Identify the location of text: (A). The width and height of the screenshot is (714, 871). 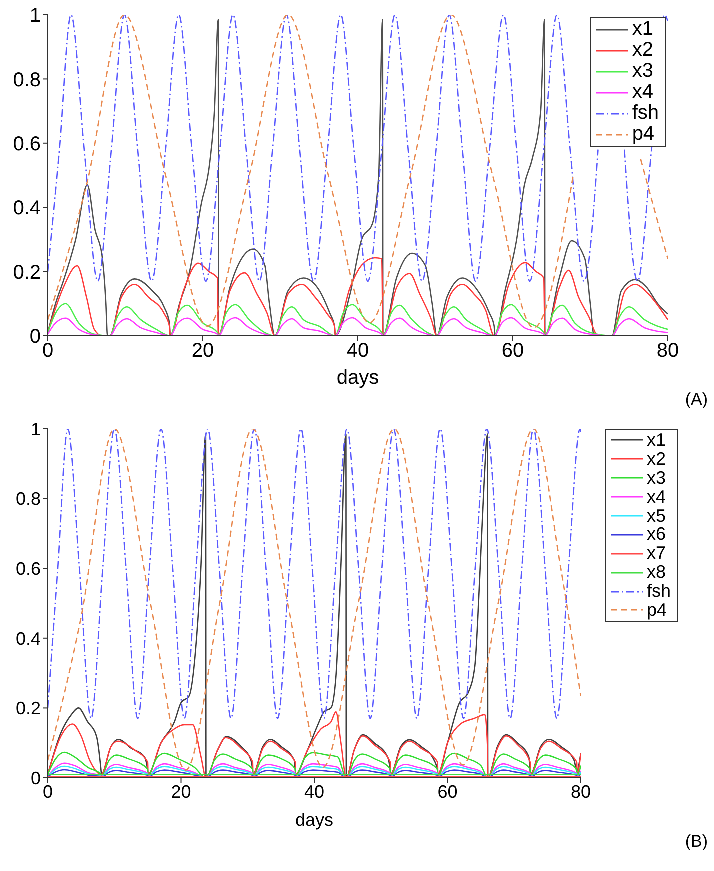
(696, 400).